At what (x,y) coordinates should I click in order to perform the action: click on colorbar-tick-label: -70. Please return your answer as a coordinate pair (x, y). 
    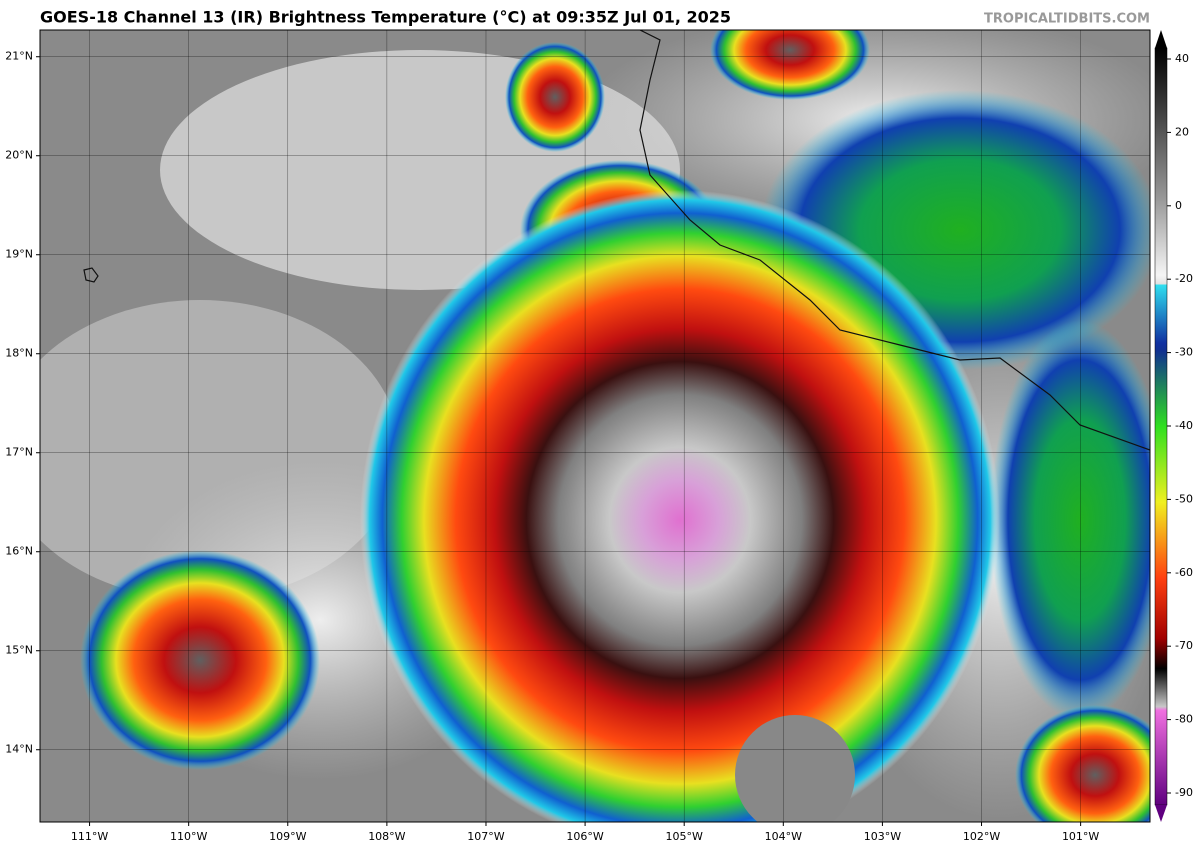
    Looking at the image, I should click on (1184, 645).